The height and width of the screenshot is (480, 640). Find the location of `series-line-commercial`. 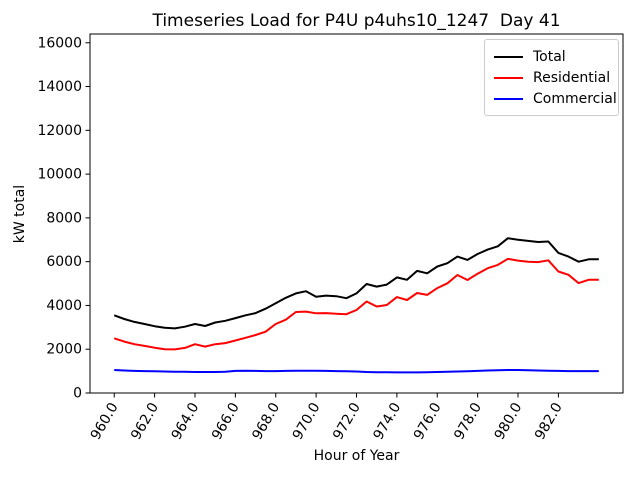

series-line-commercial is located at coordinates (356, 371).